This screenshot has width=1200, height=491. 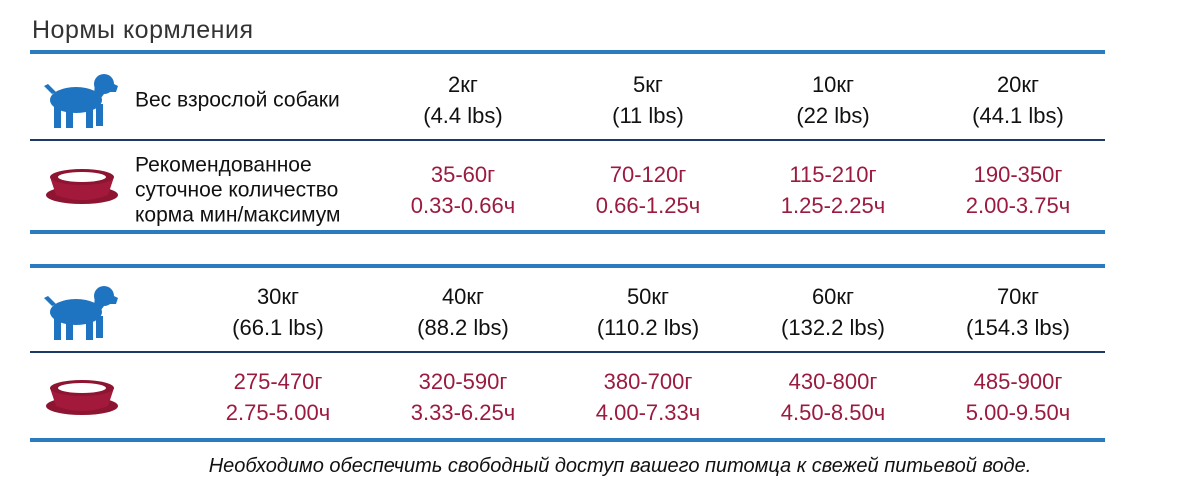 I want to click on cell-line: 320-590г, so click(x=463, y=381).